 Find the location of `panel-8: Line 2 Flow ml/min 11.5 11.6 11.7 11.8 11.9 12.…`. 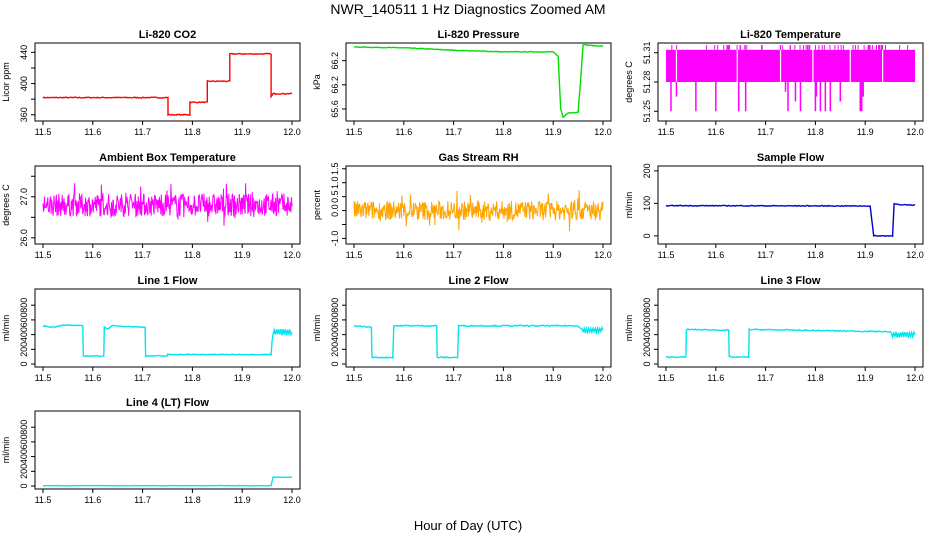

panel-8: Line 2 Flow ml/min 11.5 11.6 11.7 11.8 11.9 12.… is located at coordinates (462, 329).